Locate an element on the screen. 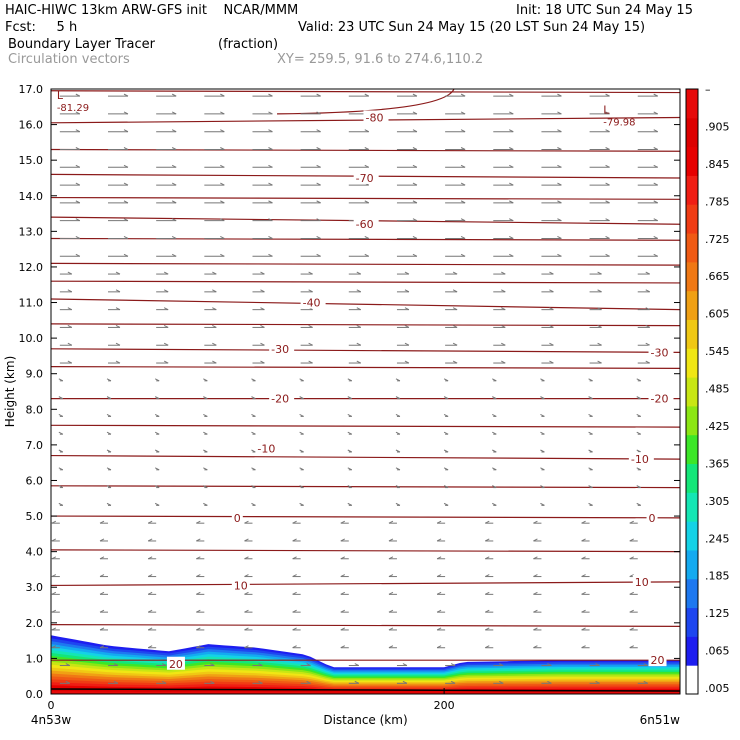 The width and height of the screenshot is (740, 740). y-tick-label: 15.0 is located at coordinates (31, 160).